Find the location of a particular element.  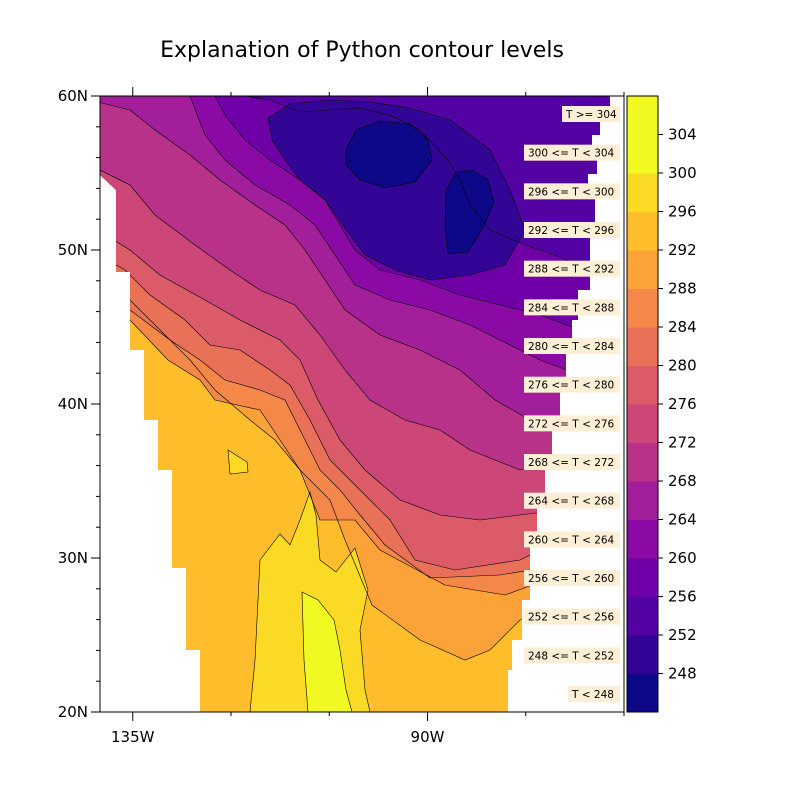

annotation-label: 248 <= T < 252 is located at coordinates (571, 656).